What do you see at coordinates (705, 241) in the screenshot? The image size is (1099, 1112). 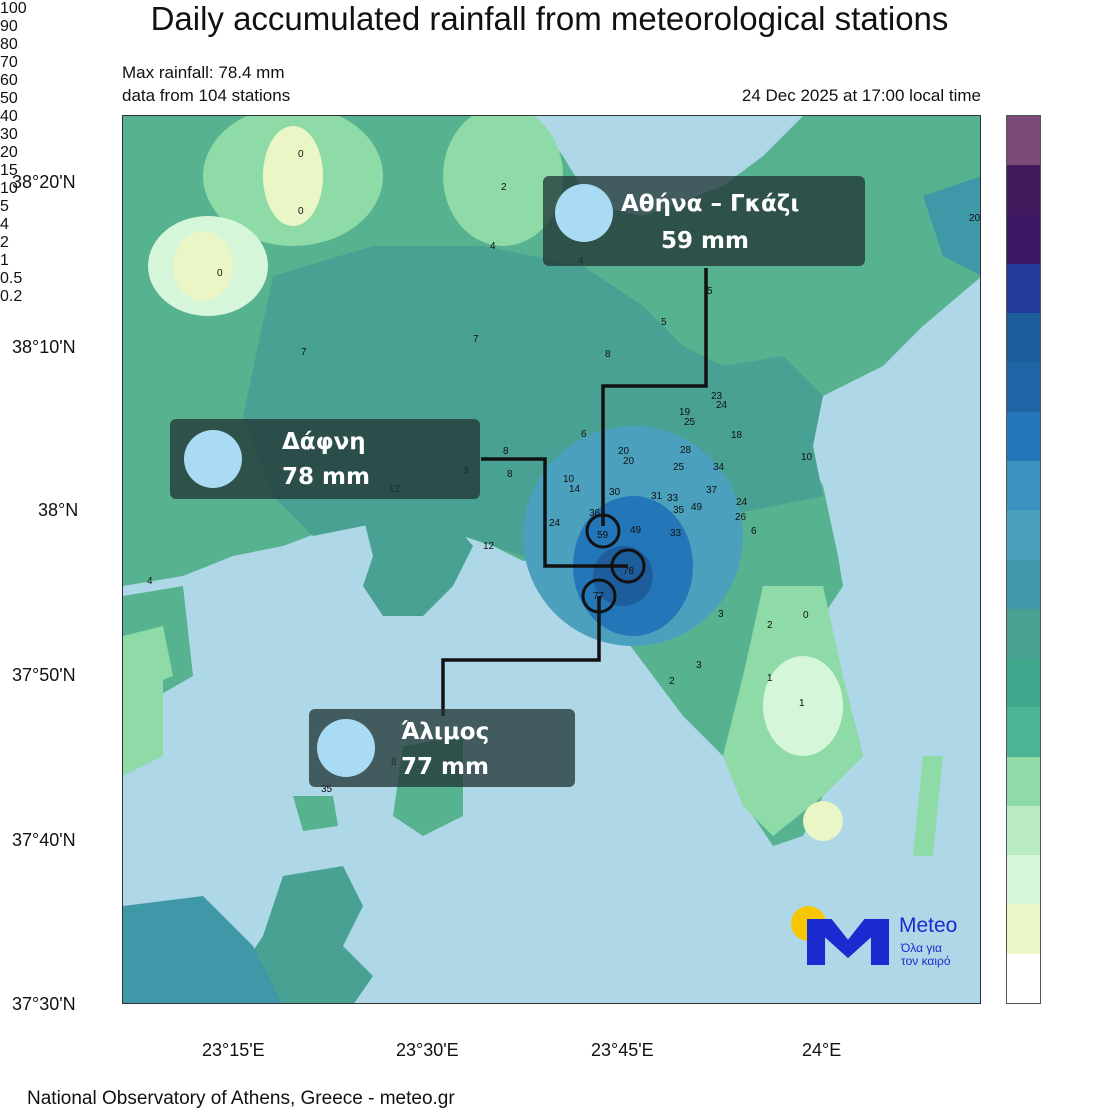 I see `callout-value: 59 mm` at bounding box center [705, 241].